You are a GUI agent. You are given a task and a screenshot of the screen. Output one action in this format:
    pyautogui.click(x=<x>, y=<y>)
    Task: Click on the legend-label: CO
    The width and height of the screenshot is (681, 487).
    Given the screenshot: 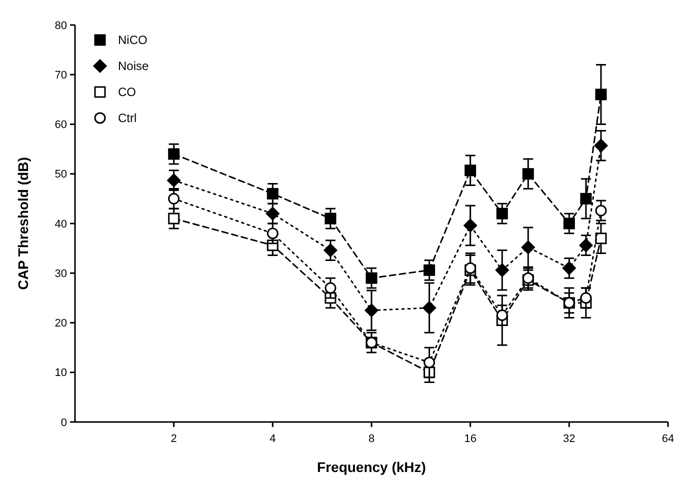 What is the action you would take?
    pyautogui.click(x=127, y=92)
    